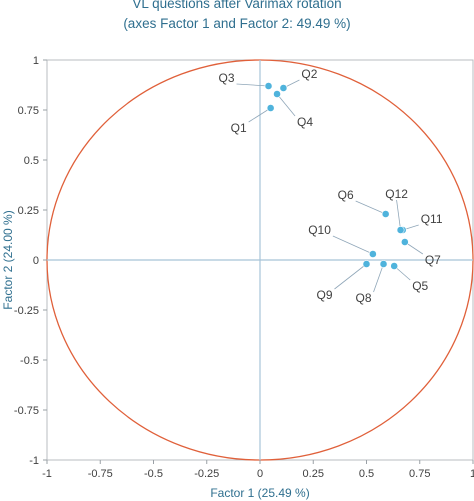 The height and width of the screenshot is (501, 474). What do you see at coordinates (239, 128) in the screenshot?
I see `point-label: Q1` at bounding box center [239, 128].